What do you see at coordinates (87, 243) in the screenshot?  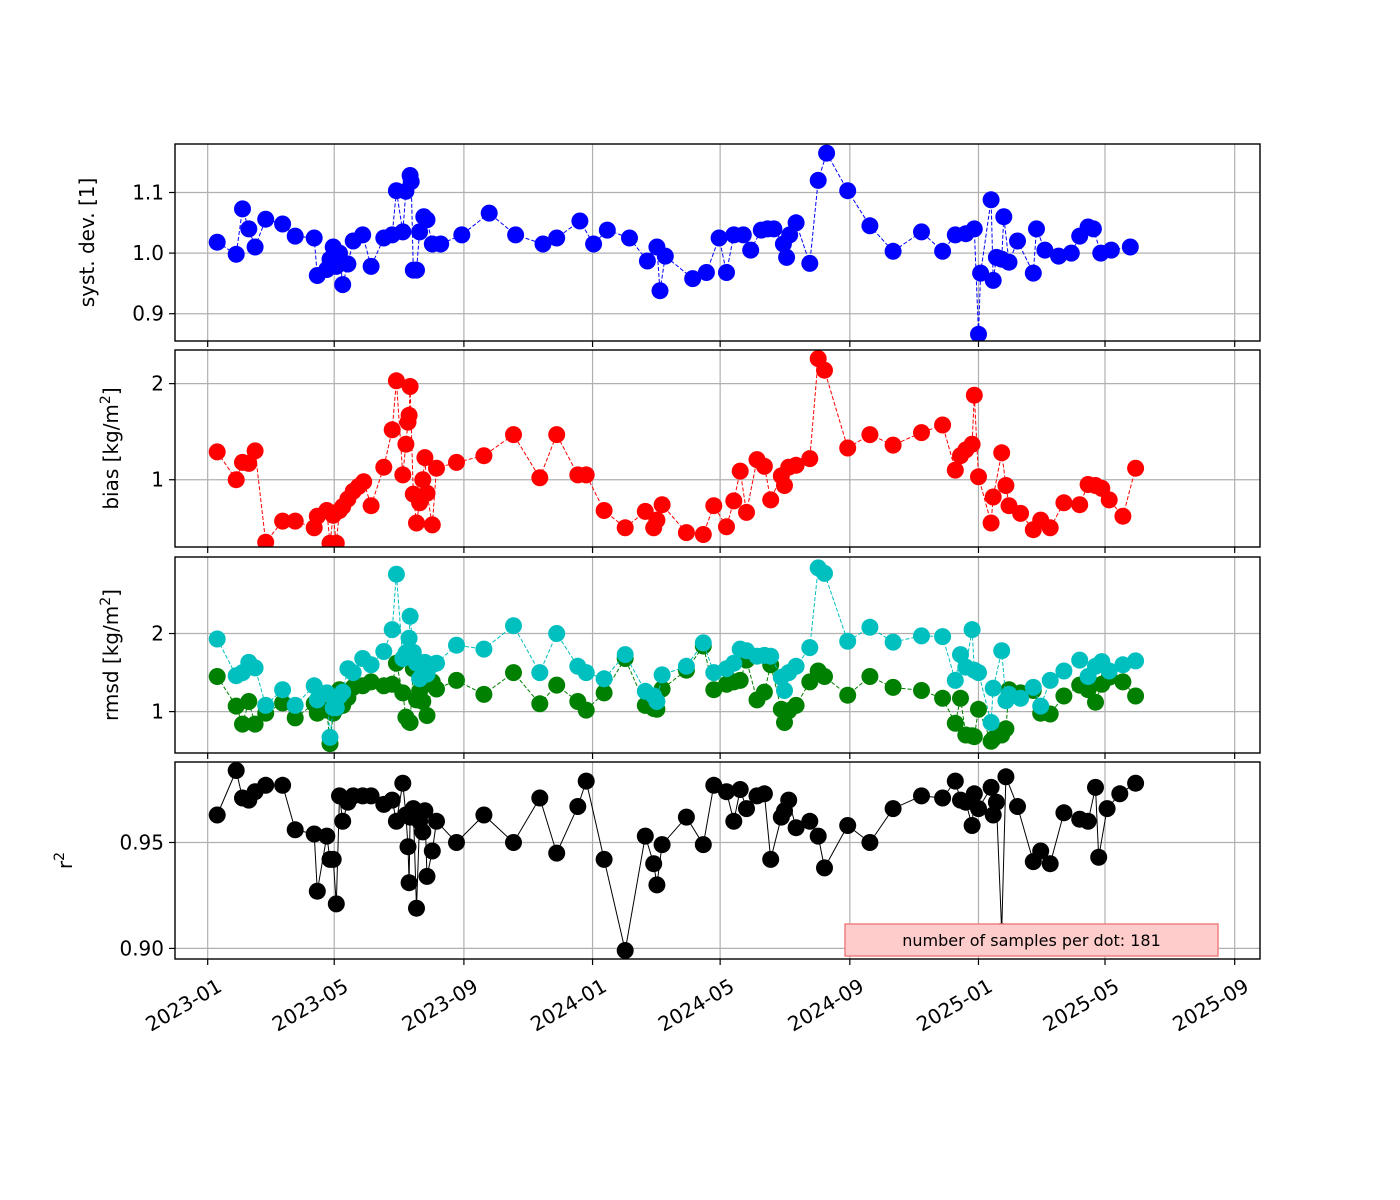 I see `y-axis-label: syst. dev. [1]` at bounding box center [87, 243].